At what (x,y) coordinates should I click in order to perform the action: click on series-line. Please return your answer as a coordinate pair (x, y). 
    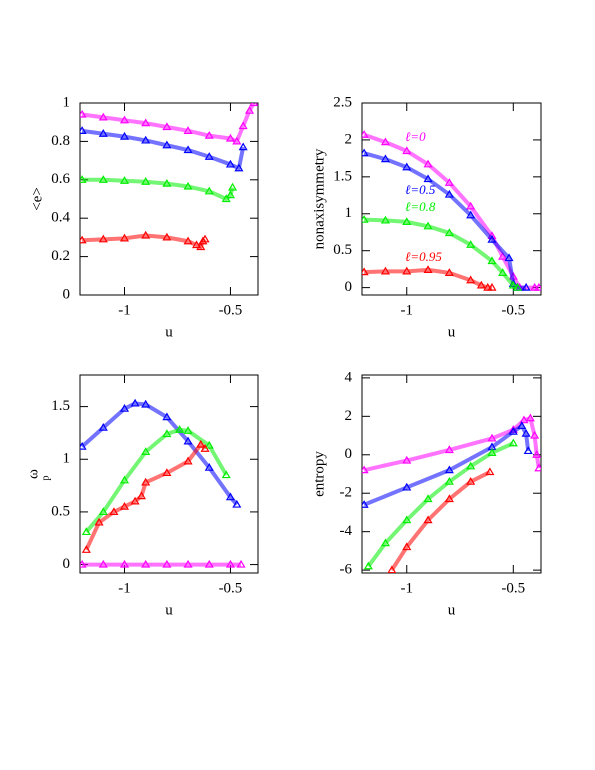
    Looking at the image, I should click on (156, 480).